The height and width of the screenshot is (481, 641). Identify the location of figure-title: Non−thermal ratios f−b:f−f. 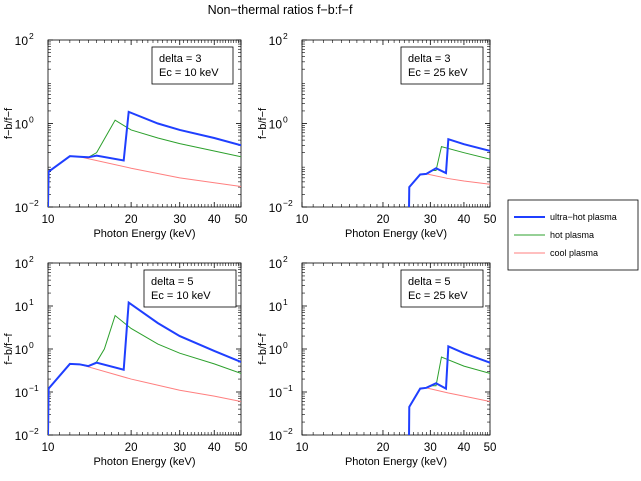
(280, 10).